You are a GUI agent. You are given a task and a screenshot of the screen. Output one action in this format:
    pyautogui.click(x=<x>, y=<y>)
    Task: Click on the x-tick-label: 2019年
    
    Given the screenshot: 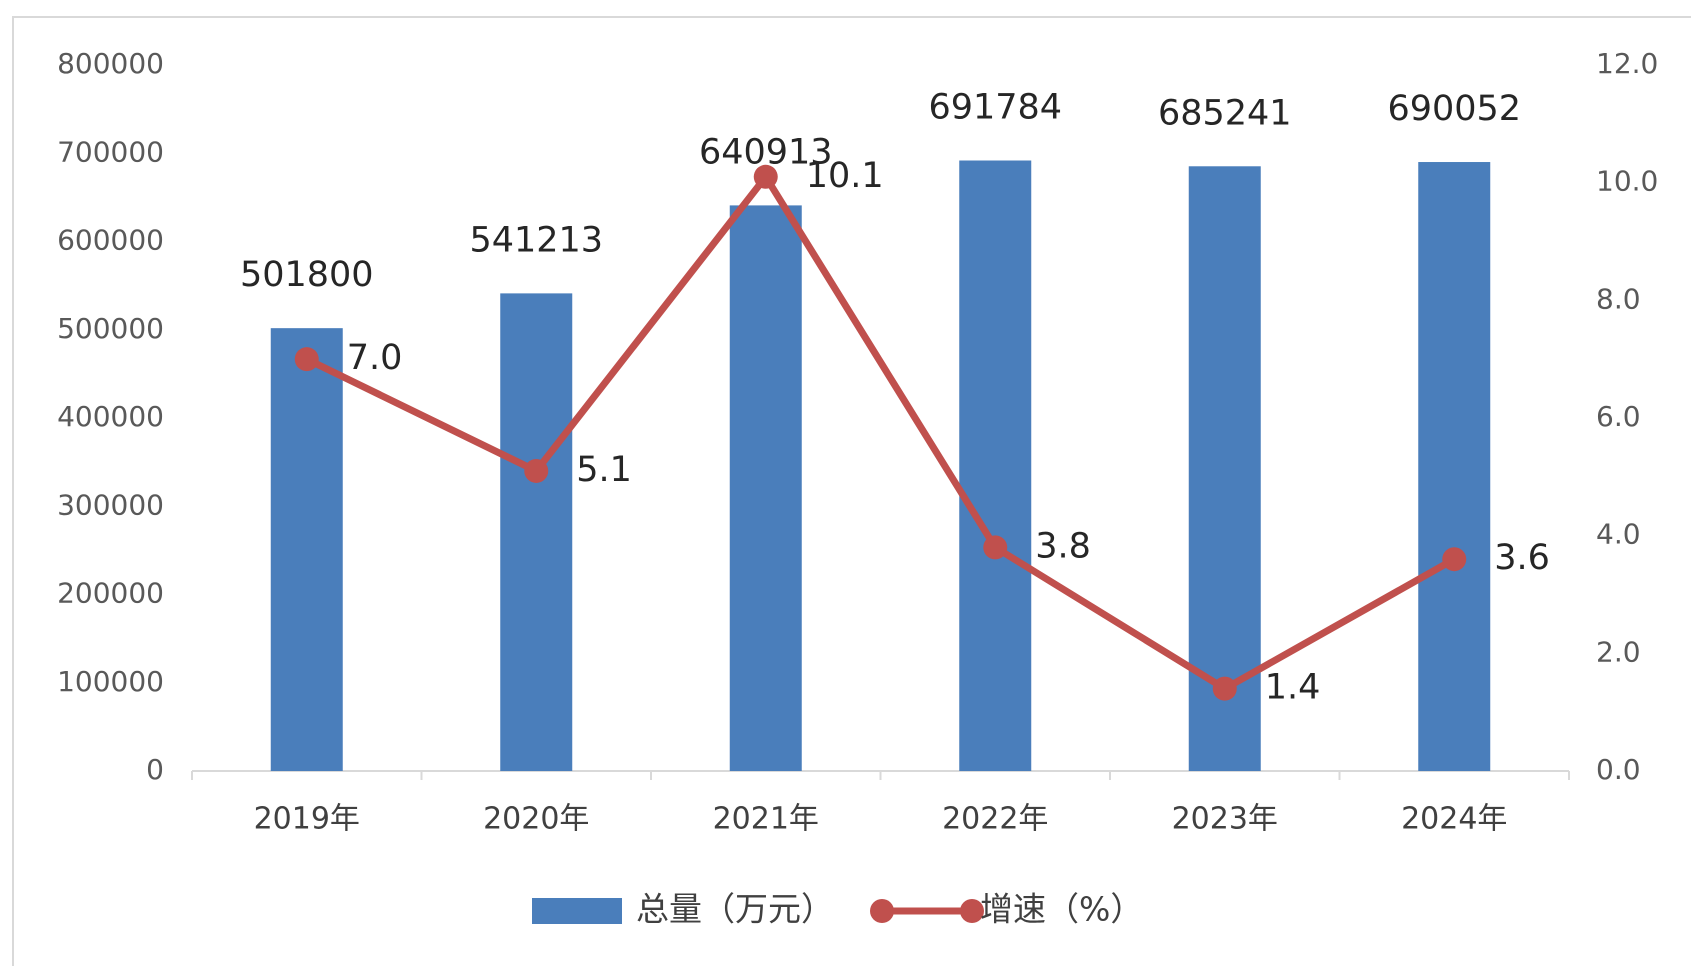 What is the action you would take?
    pyautogui.click(x=307, y=819)
    